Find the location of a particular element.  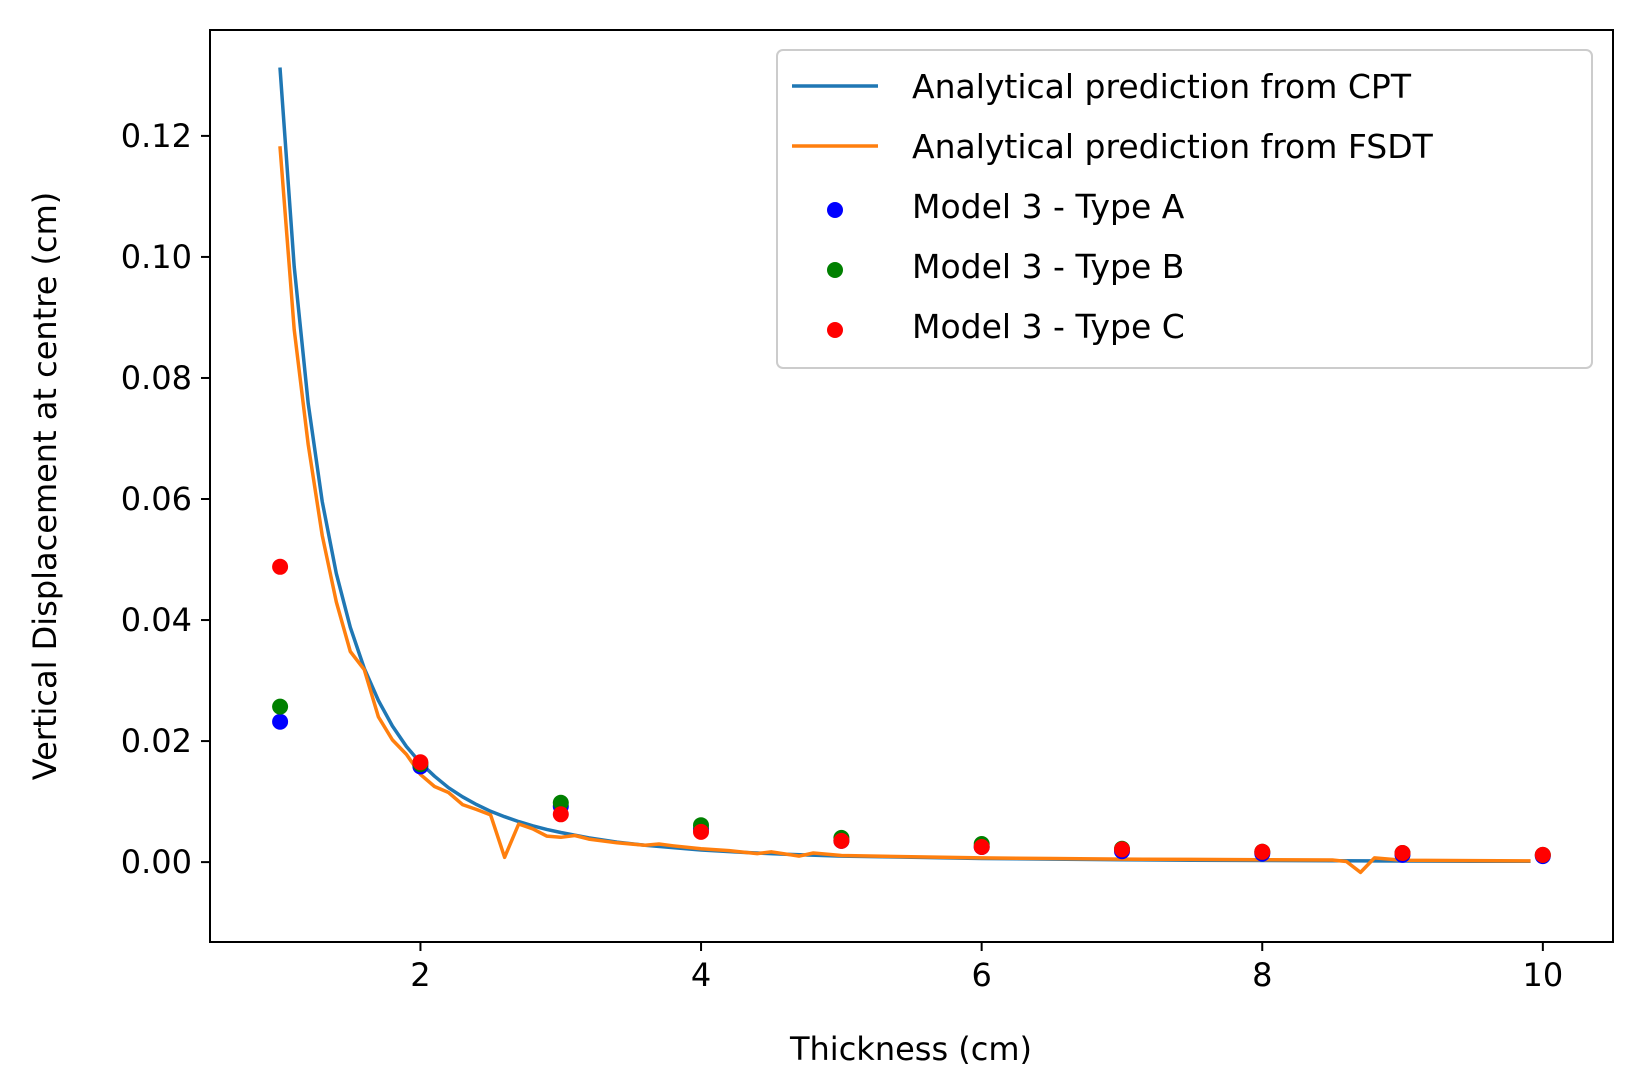

y-tick-label: 0.00 is located at coordinates (156, 862).